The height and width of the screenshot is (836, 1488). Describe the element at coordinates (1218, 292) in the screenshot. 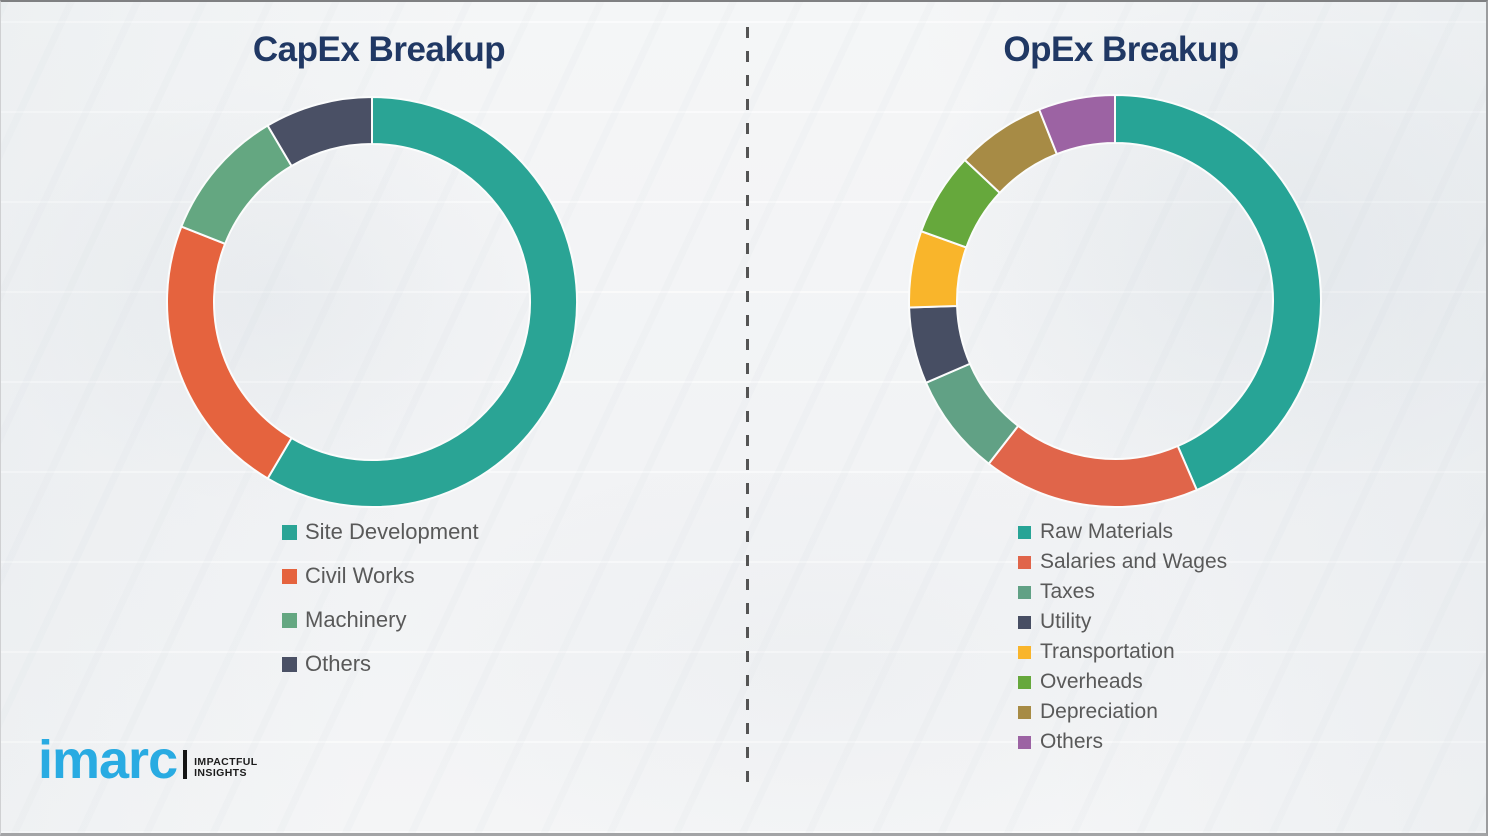

I see `donut-segment-raw-materials` at that location.